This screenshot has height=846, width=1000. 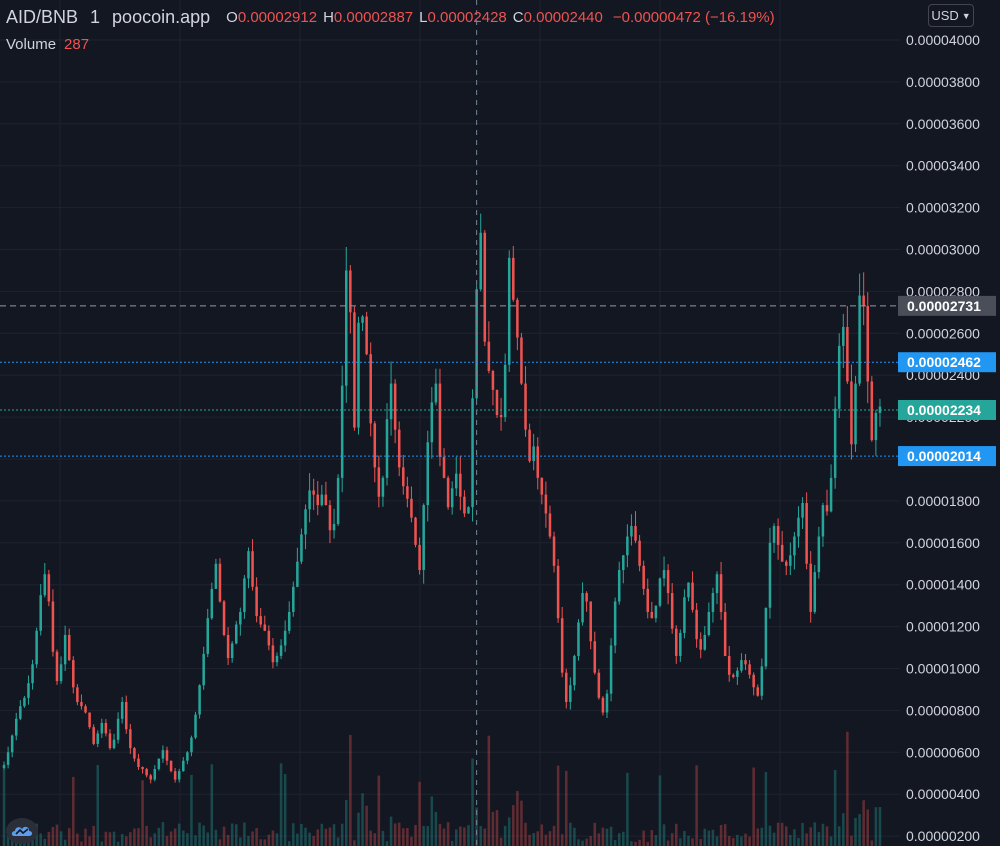 What do you see at coordinates (951, 15) in the screenshot?
I see `currency-button: USD ▼` at bounding box center [951, 15].